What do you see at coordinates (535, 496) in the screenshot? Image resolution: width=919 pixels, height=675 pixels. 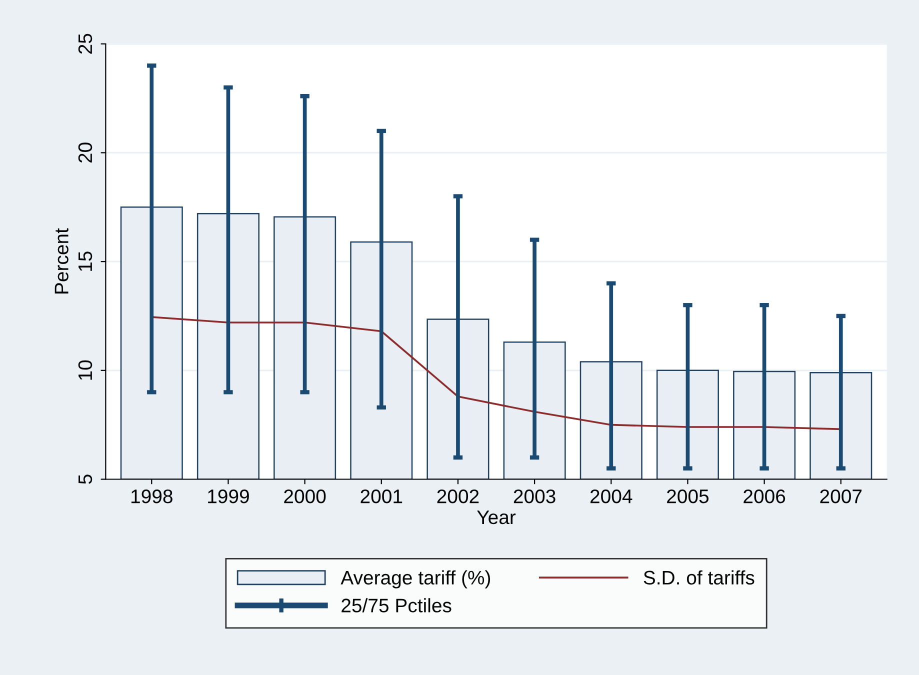 I see `x-tick-label: 2003` at bounding box center [535, 496].